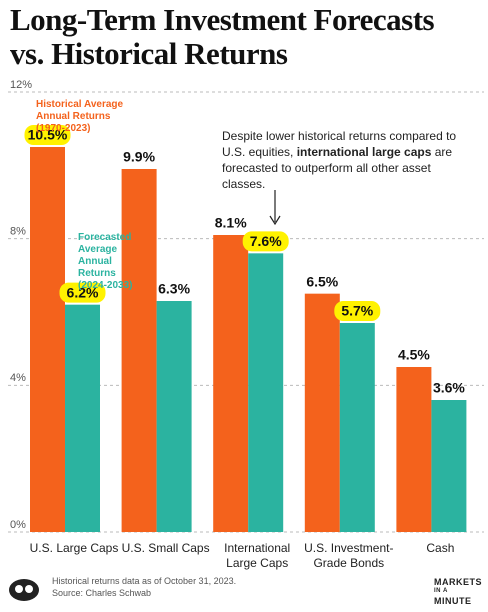  What do you see at coordinates (458, 582) in the screenshot?
I see `logo-text: MARKETS` at bounding box center [458, 582].